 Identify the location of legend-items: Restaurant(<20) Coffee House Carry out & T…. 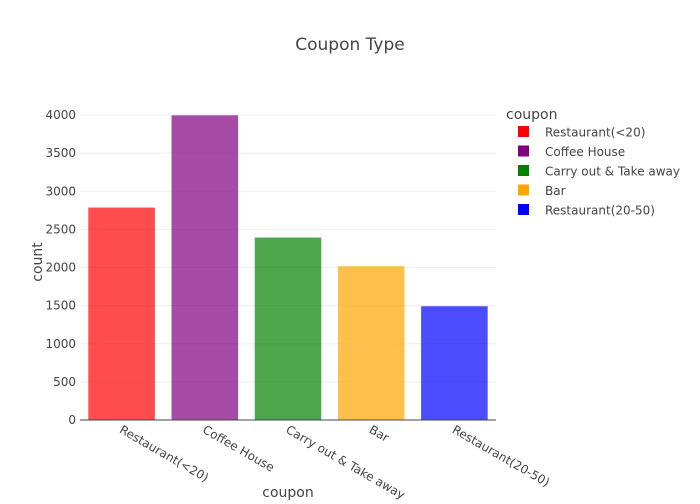
(599, 172).